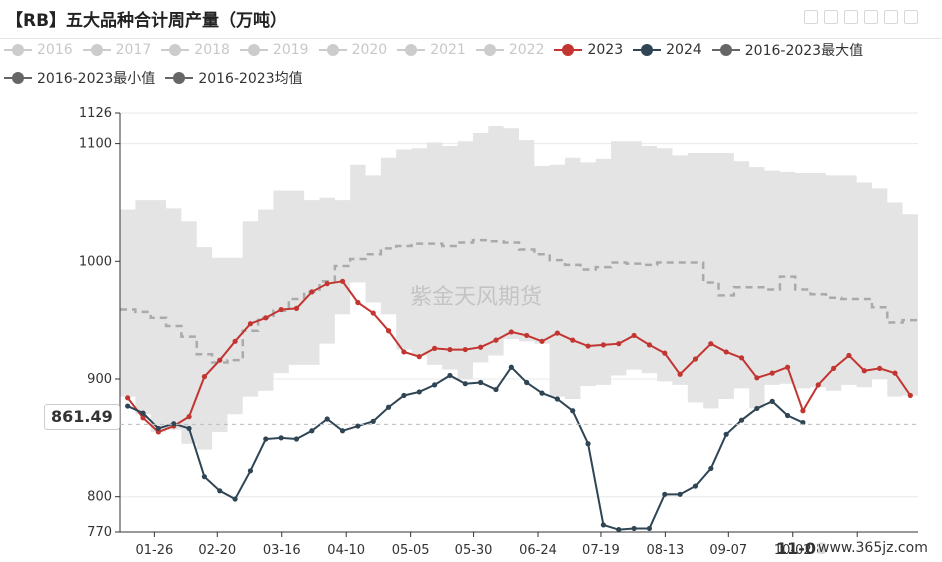 The width and height of the screenshot is (942, 562). I want to click on y-tick-label: 800, so click(99, 497).